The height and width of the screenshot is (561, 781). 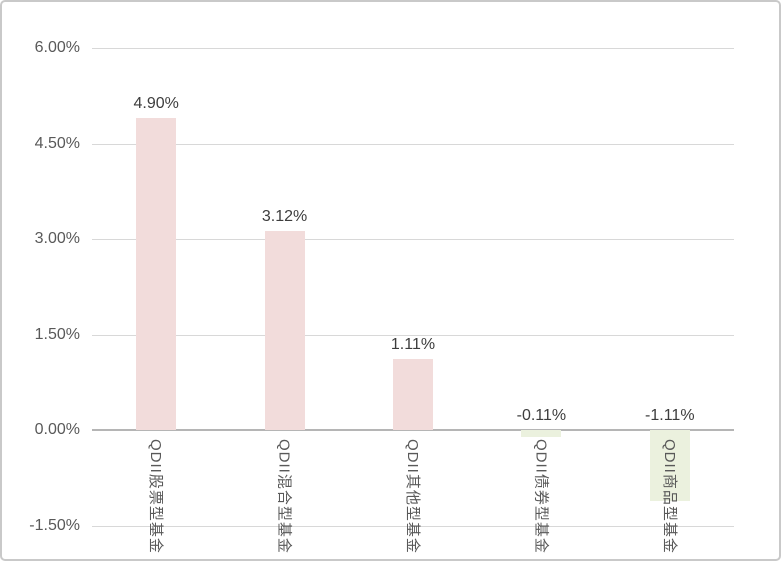 What do you see at coordinates (156, 496) in the screenshot?
I see `category-label: QDII股票型基金` at bounding box center [156, 496].